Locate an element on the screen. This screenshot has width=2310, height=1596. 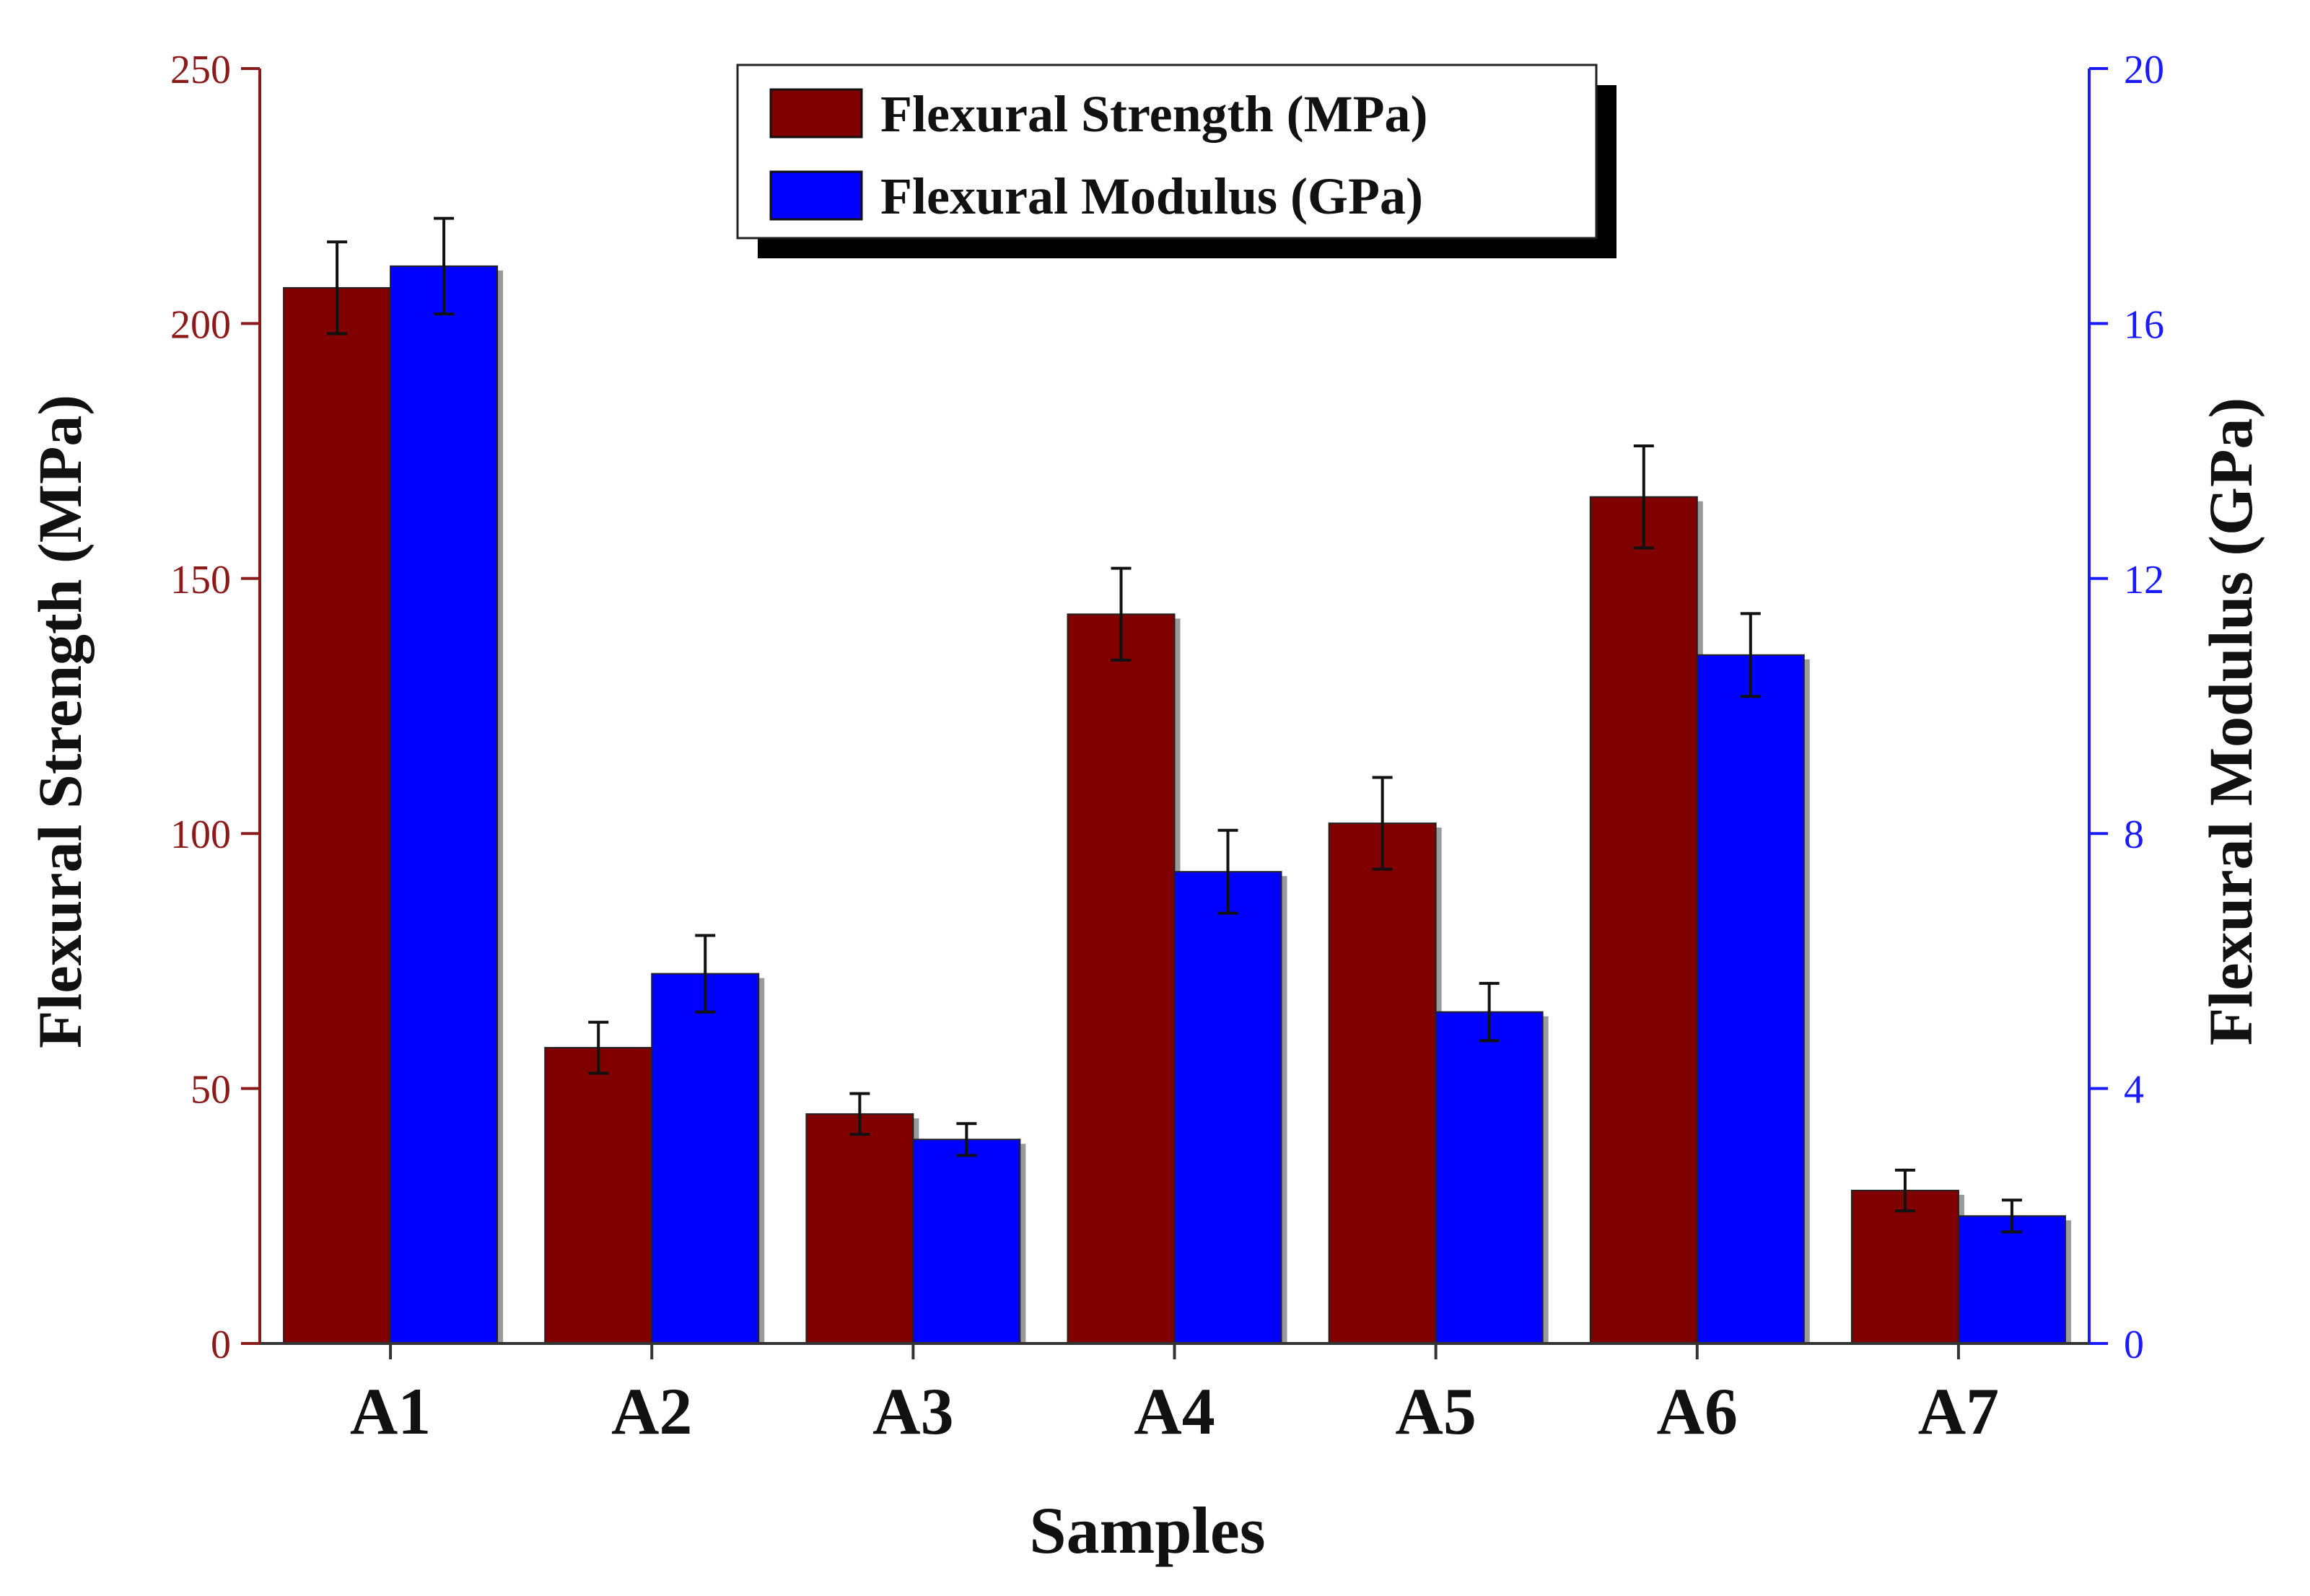
bar-modulus-a6 is located at coordinates (1750, 999).